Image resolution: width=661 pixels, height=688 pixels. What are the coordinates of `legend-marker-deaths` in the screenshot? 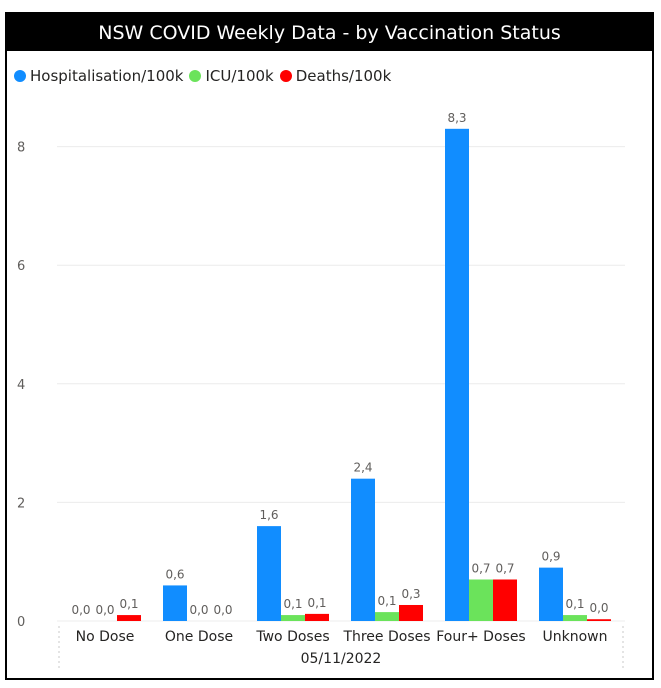 It's located at (285, 76).